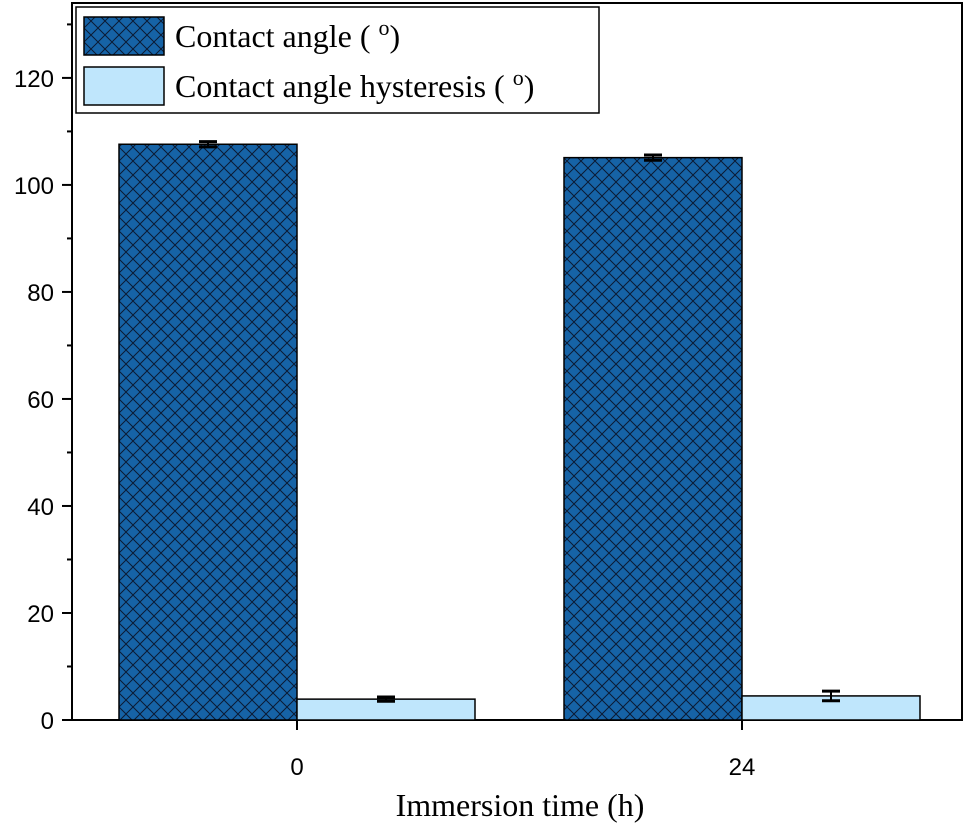  I want to click on y-axis-ticks: 0 20 40 60 80 100 120, so click(43, 379).